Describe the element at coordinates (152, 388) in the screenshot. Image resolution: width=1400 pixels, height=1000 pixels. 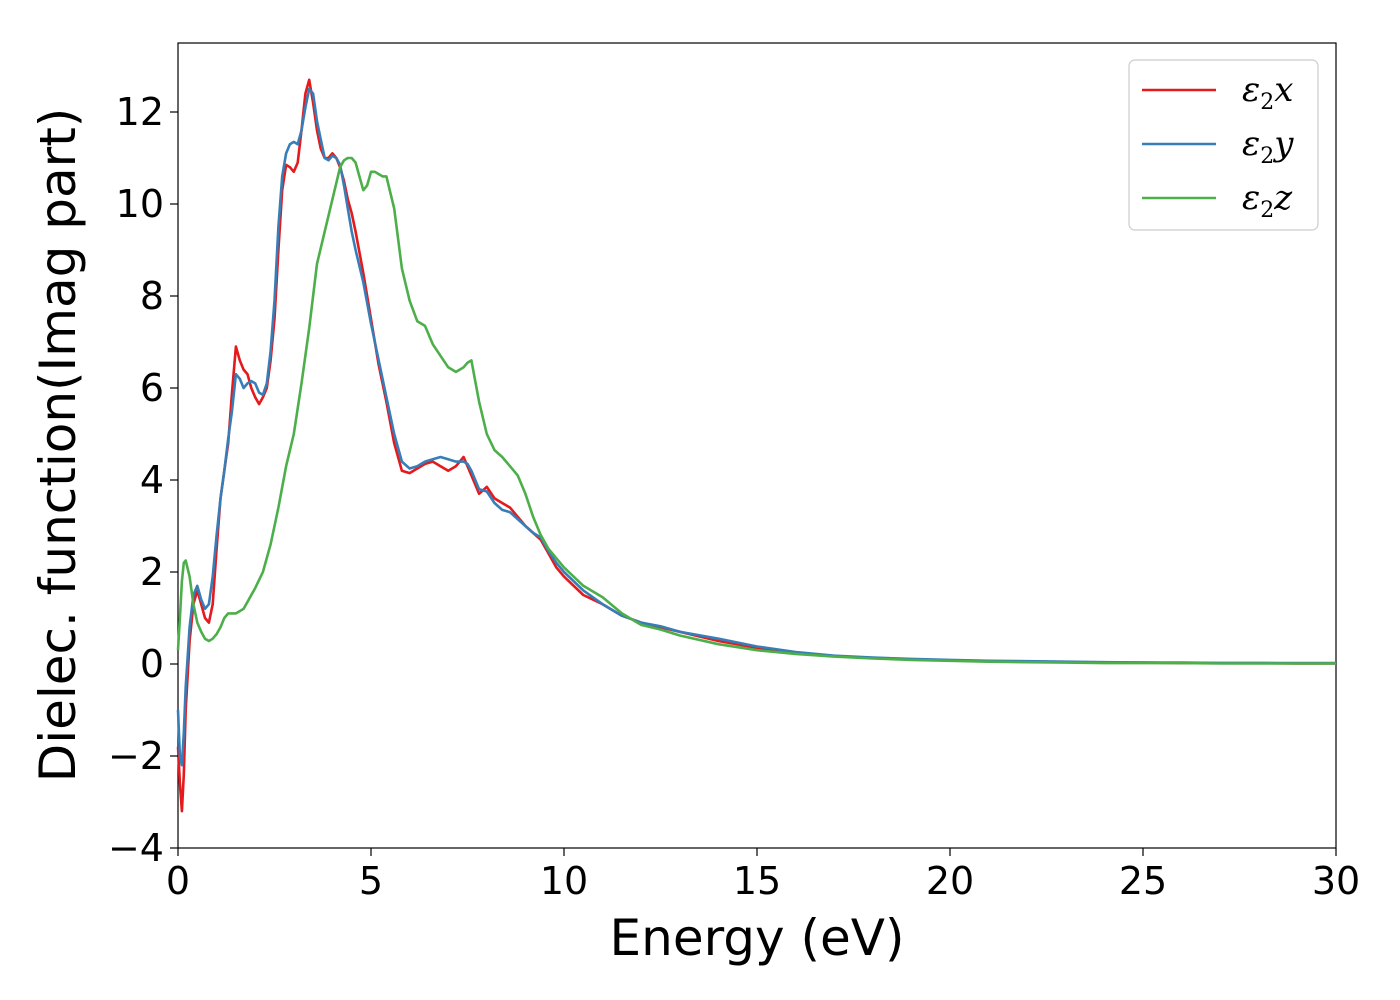
I see `y-tick-label: 6` at that location.